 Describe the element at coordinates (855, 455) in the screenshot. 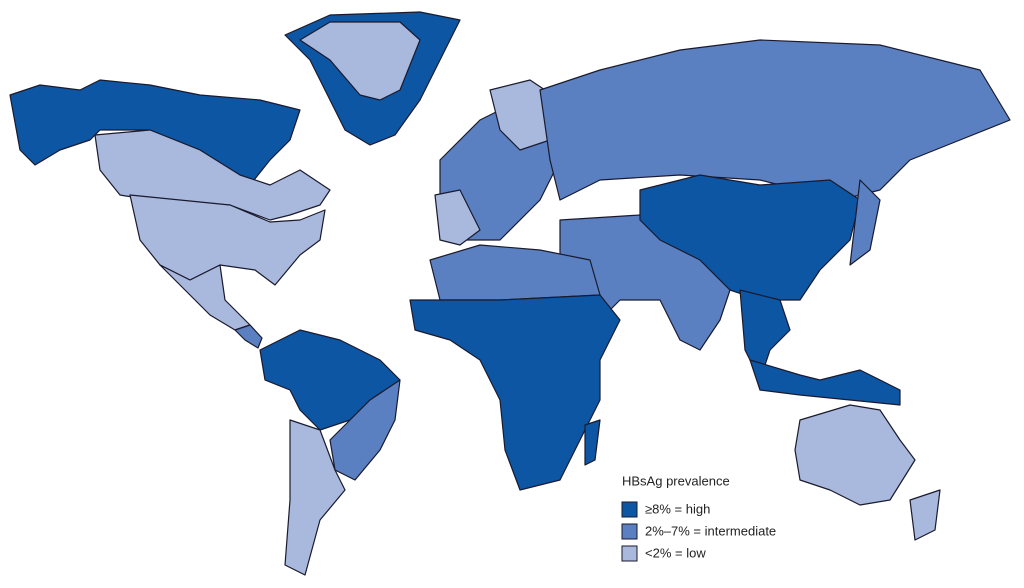

I see `australia` at that location.